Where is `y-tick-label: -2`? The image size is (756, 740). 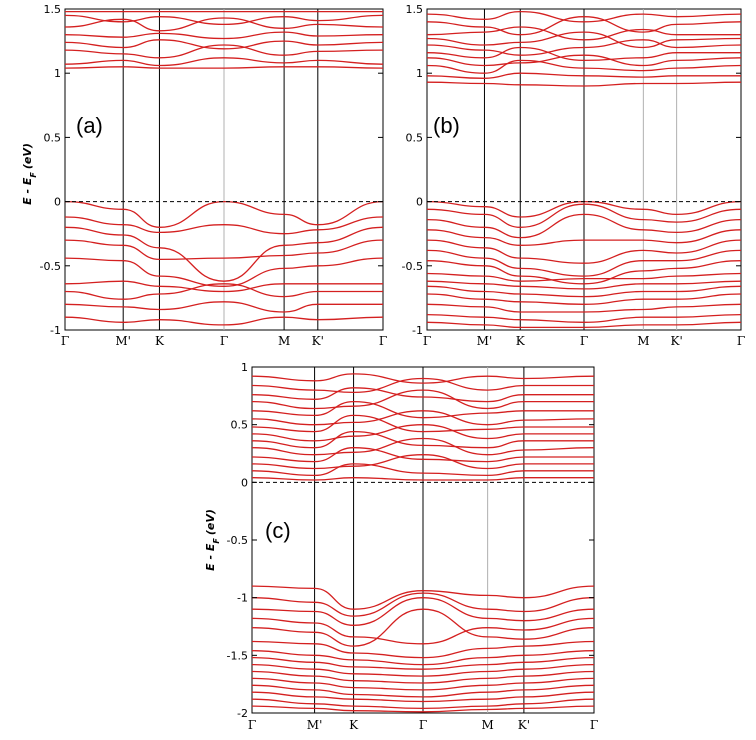 y-tick-label: -2 is located at coordinates (242, 713).